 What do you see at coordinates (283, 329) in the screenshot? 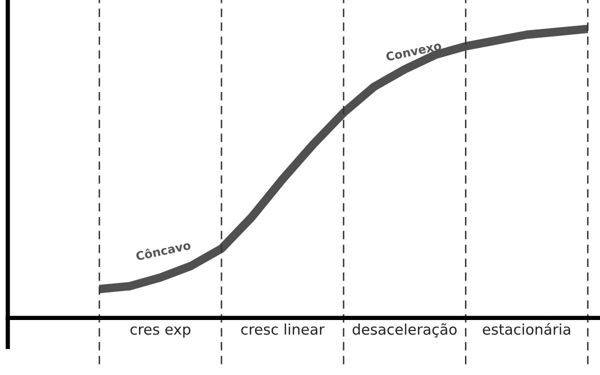
I see `x-tick-label: cresc linear` at bounding box center [283, 329].